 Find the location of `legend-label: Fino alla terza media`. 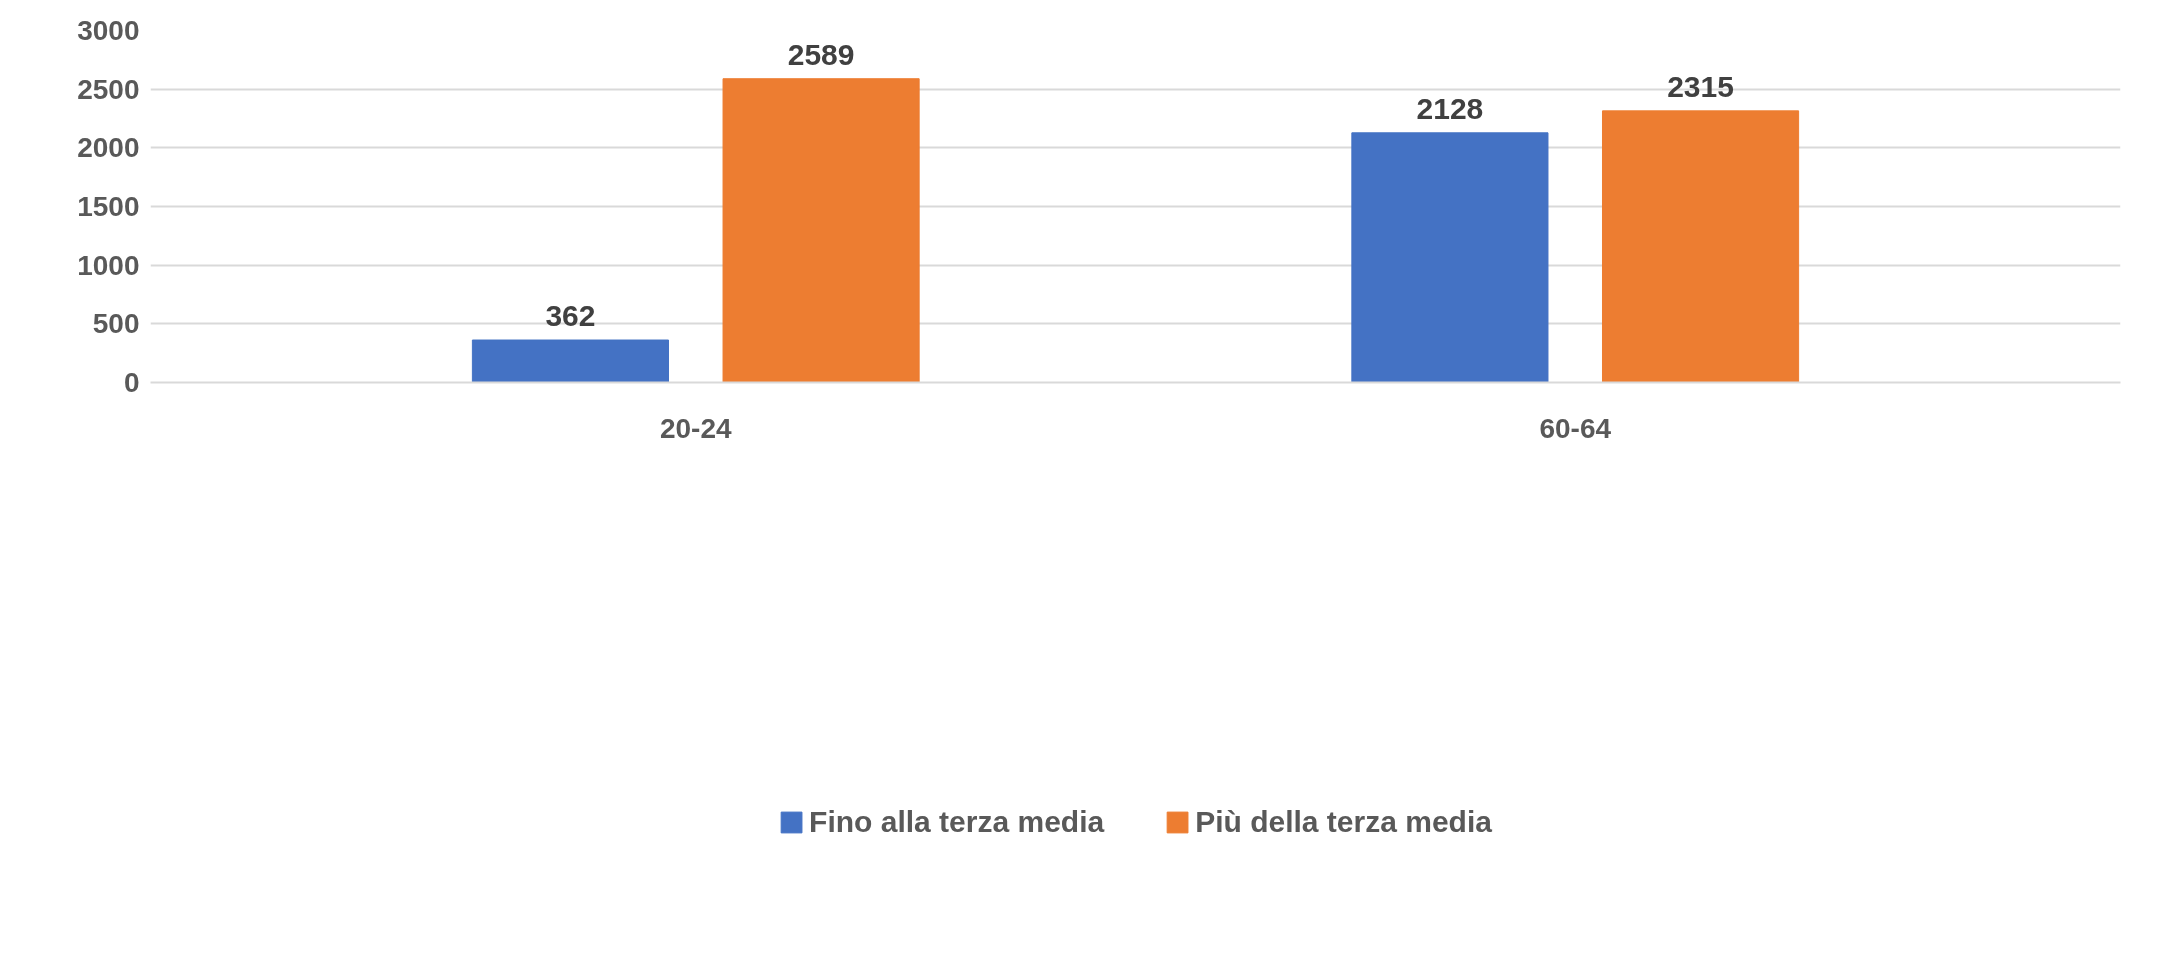

legend-label: Fino alla terza media is located at coordinates (957, 821).